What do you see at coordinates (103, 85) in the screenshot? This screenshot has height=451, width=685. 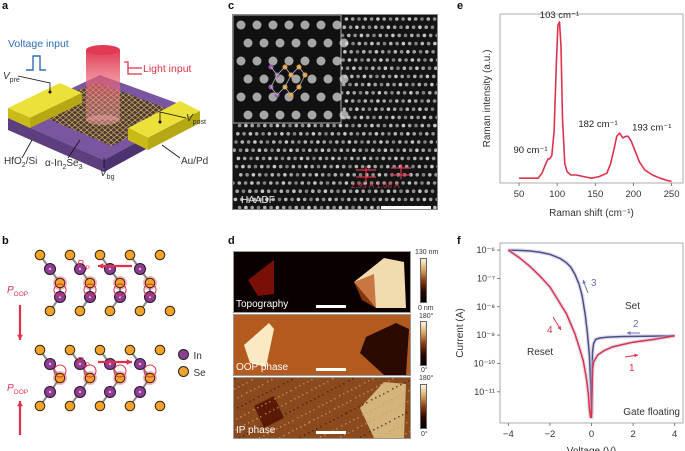 I see `light-beam` at bounding box center [103, 85].